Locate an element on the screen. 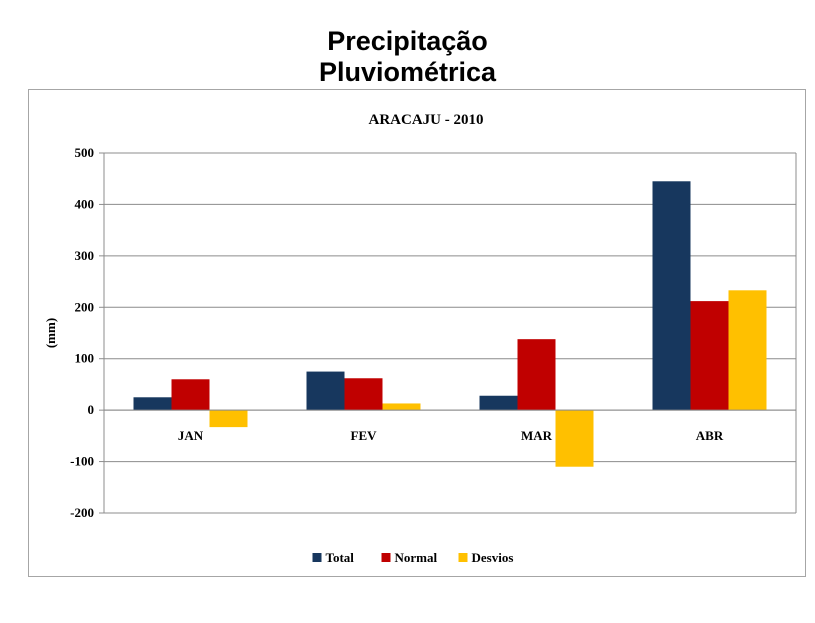  bar-normal-abr is located at coordinates (709, 356).